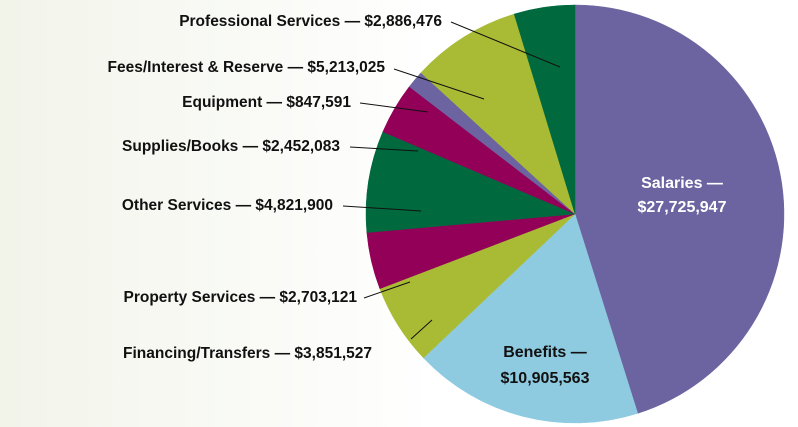 This screenshot has width=798, height=427. What do you see at coordinates (310, 21) in the screenshot?
I see `label-professional-services: Professional Services — $2,886,476` at bounding box center [310, 21].